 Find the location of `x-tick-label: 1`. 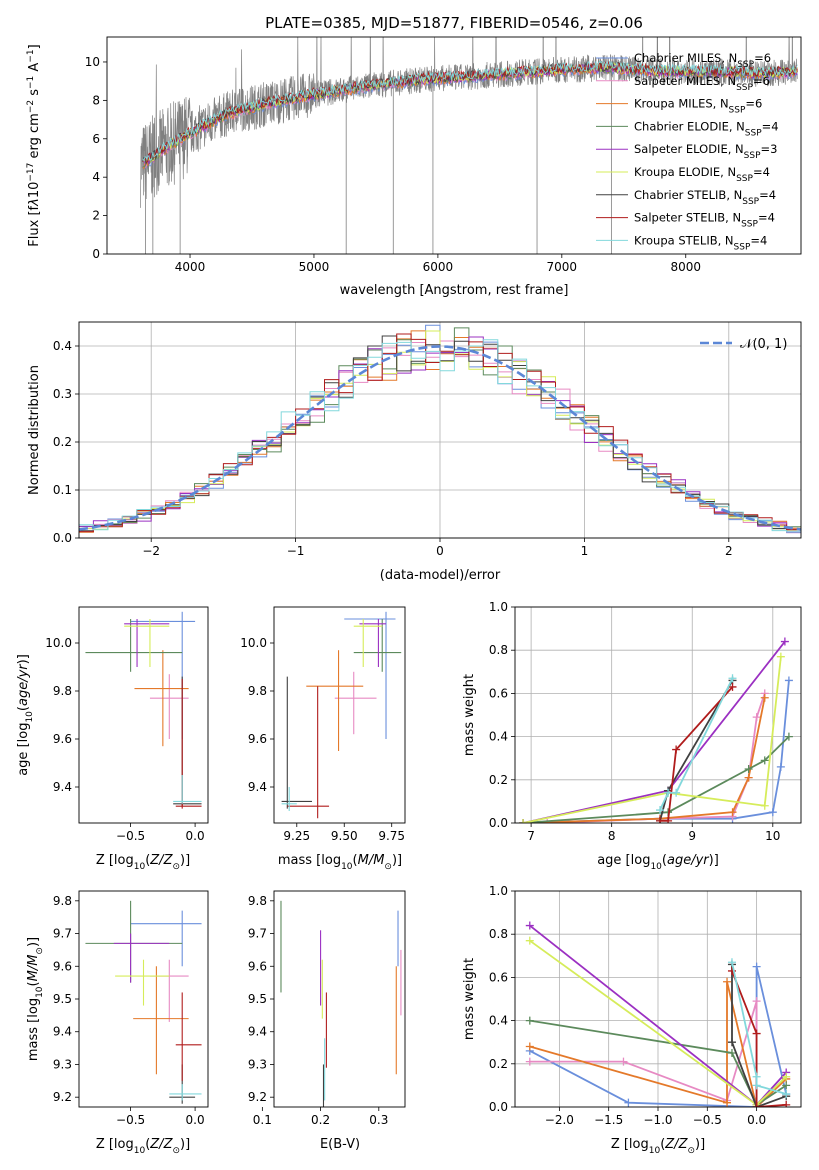

x-tick-label: 1 is located at coordinates (585, 551).